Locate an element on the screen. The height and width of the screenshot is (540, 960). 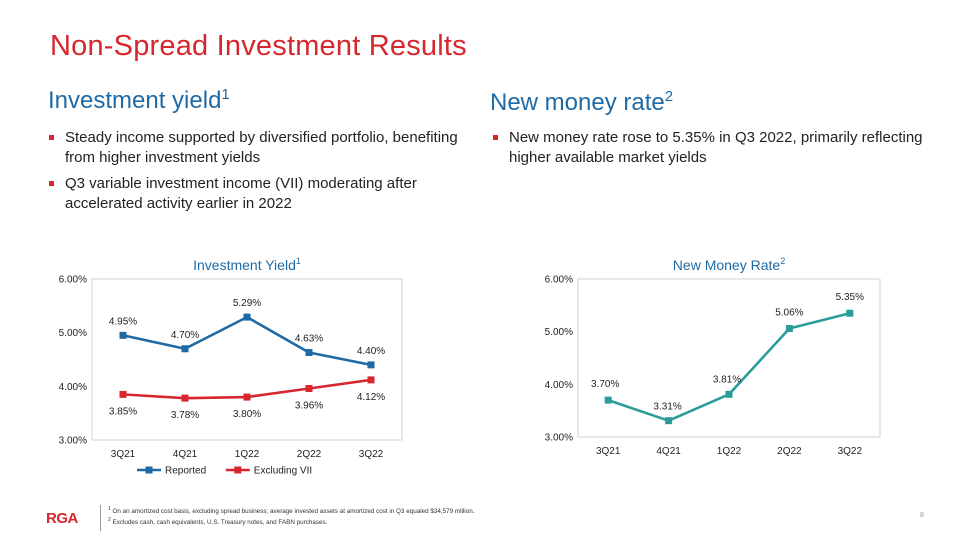
data-label: 4.70% is located at coordinates (185, 335).